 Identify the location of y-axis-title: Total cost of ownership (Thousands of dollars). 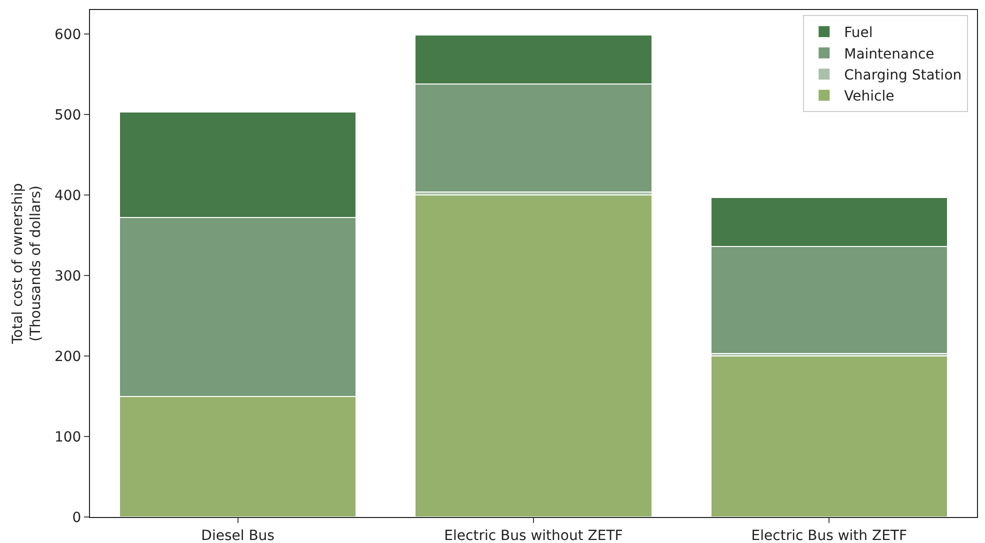
(27, 263).